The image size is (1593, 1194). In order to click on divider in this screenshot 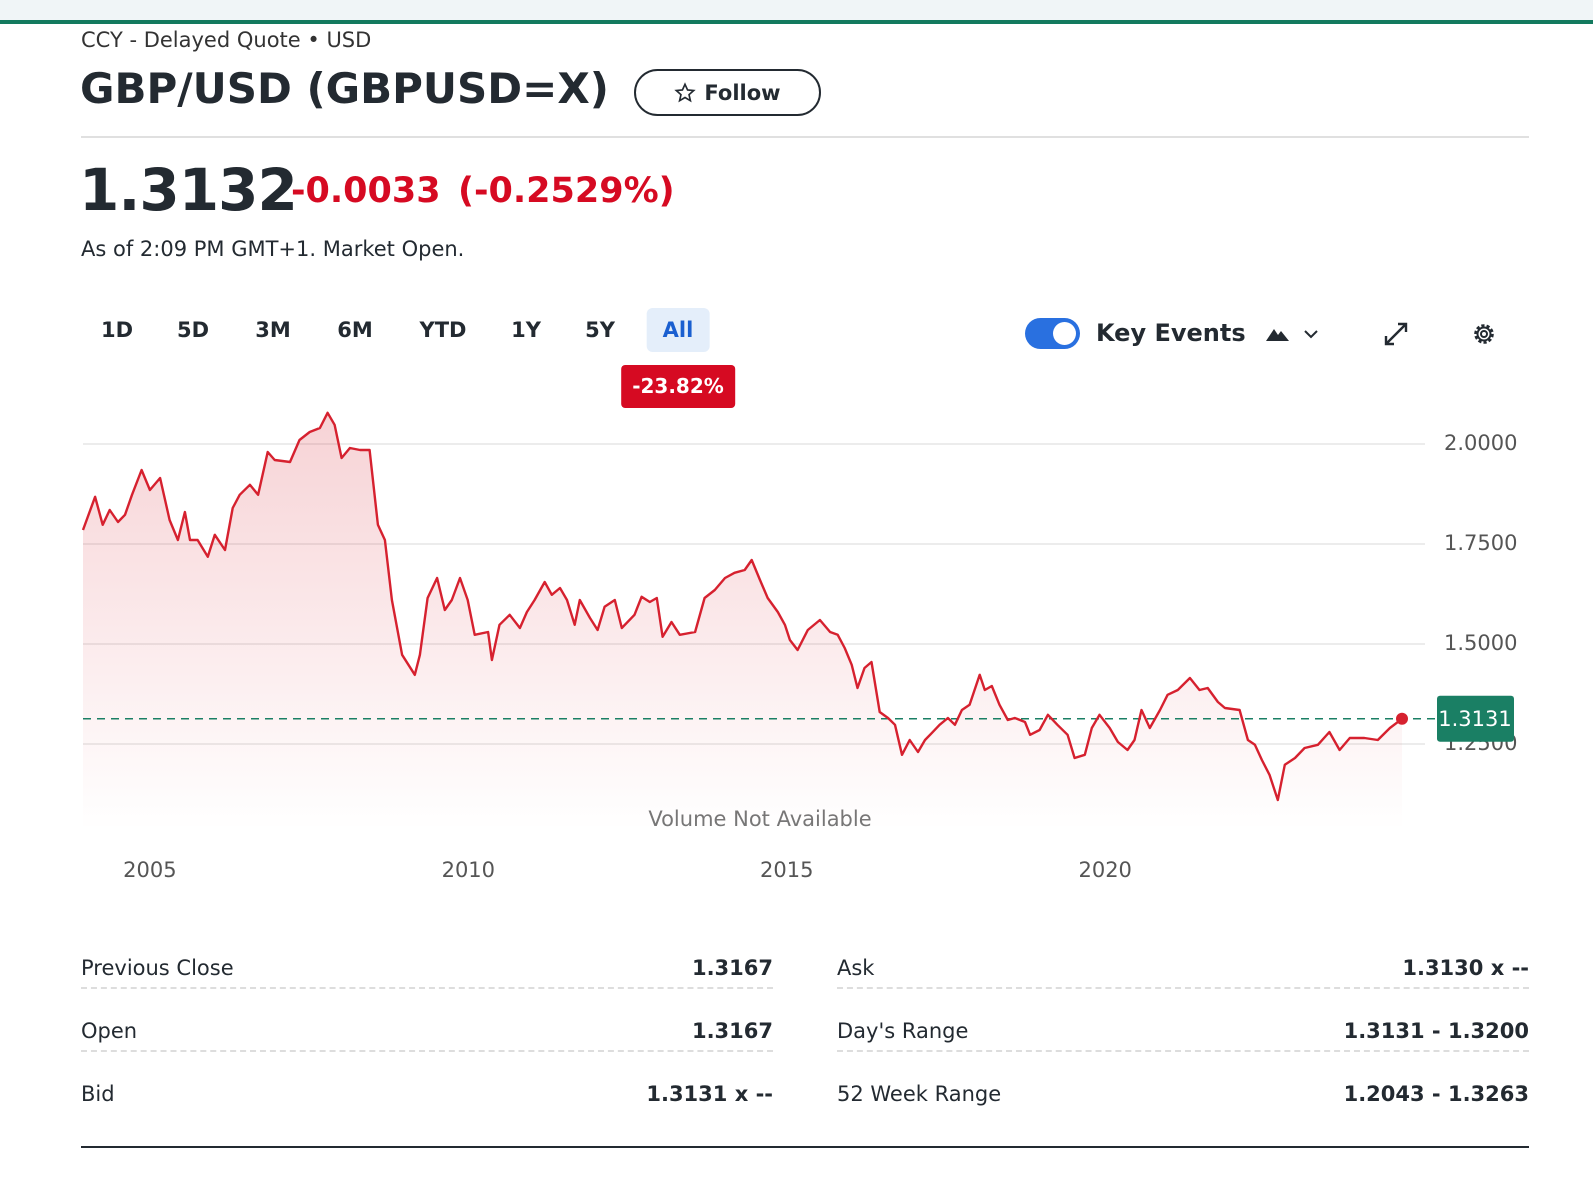, I will do `click(805, 137)`.